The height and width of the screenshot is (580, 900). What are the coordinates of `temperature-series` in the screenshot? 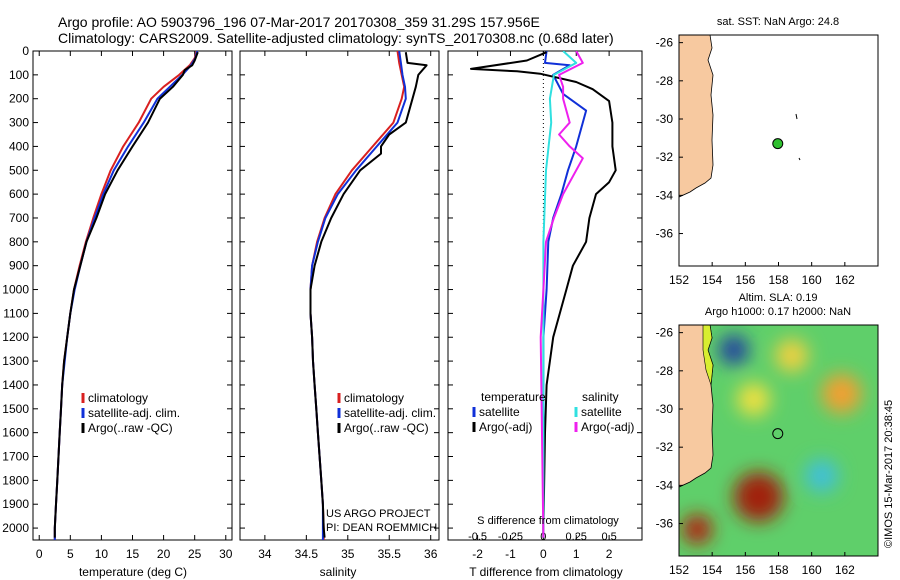 It's located at (126, 295).